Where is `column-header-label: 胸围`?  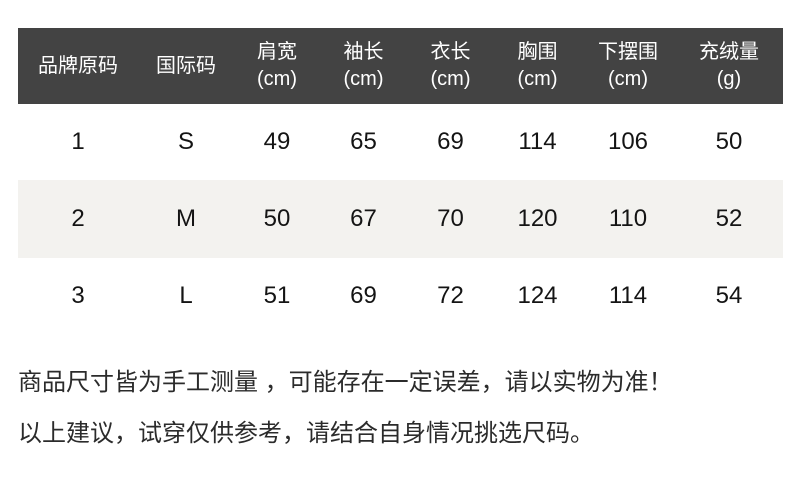 column-header-label: 胸围 is located at coordinates (537, 52).